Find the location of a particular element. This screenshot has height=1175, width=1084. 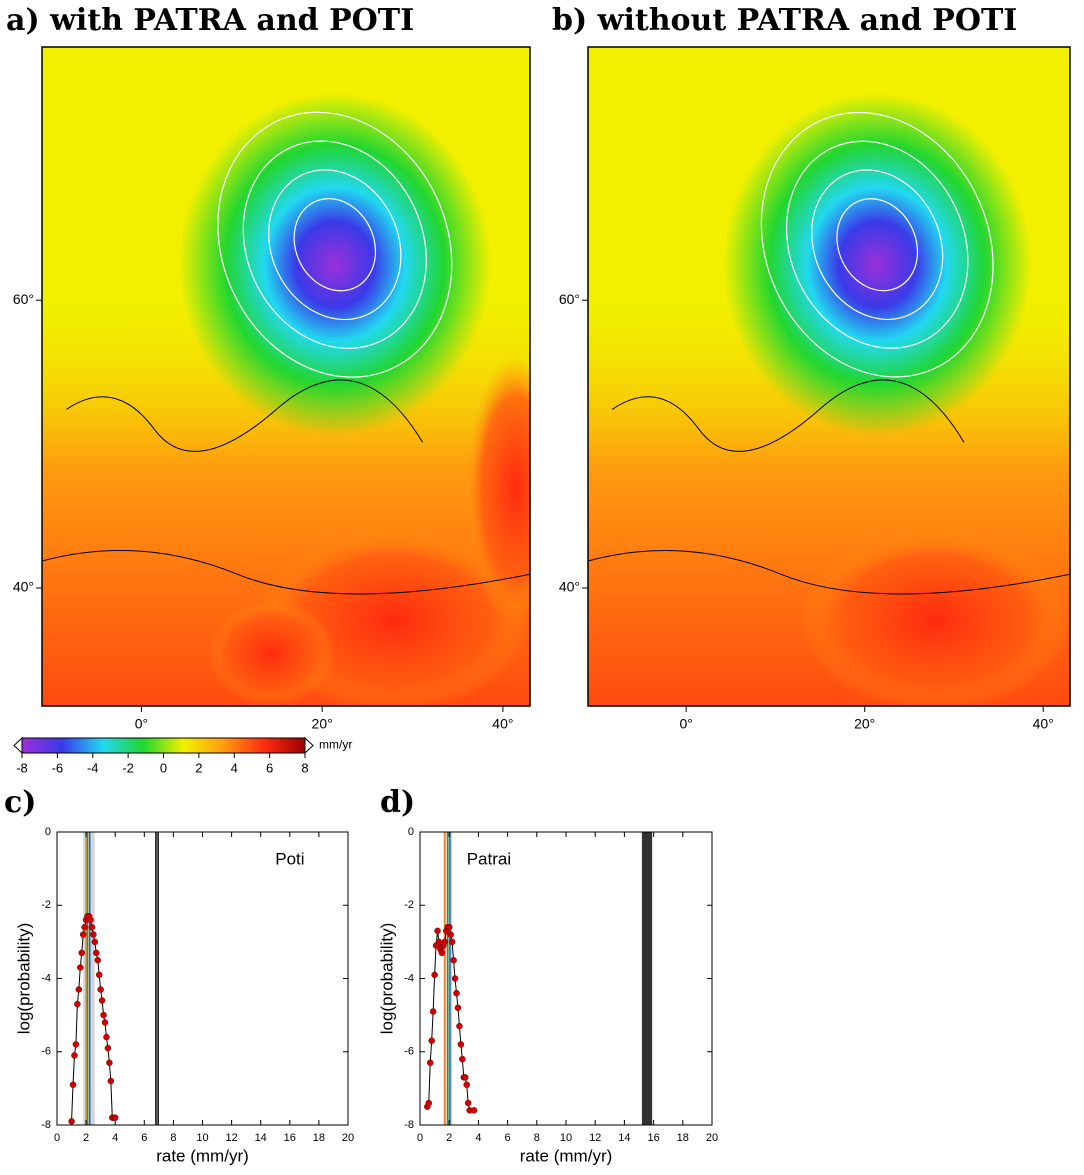

x-tick-label: 0° is located at coordinates (141, 724).